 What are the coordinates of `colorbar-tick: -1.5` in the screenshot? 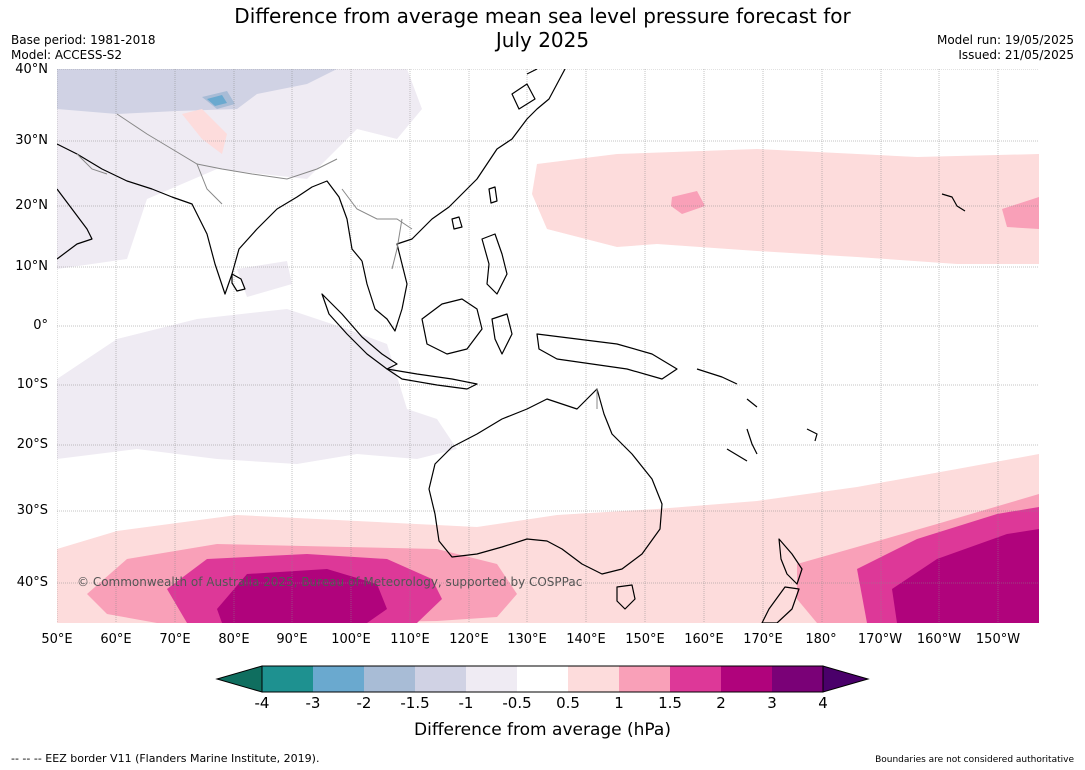 It's located at (415, 703).